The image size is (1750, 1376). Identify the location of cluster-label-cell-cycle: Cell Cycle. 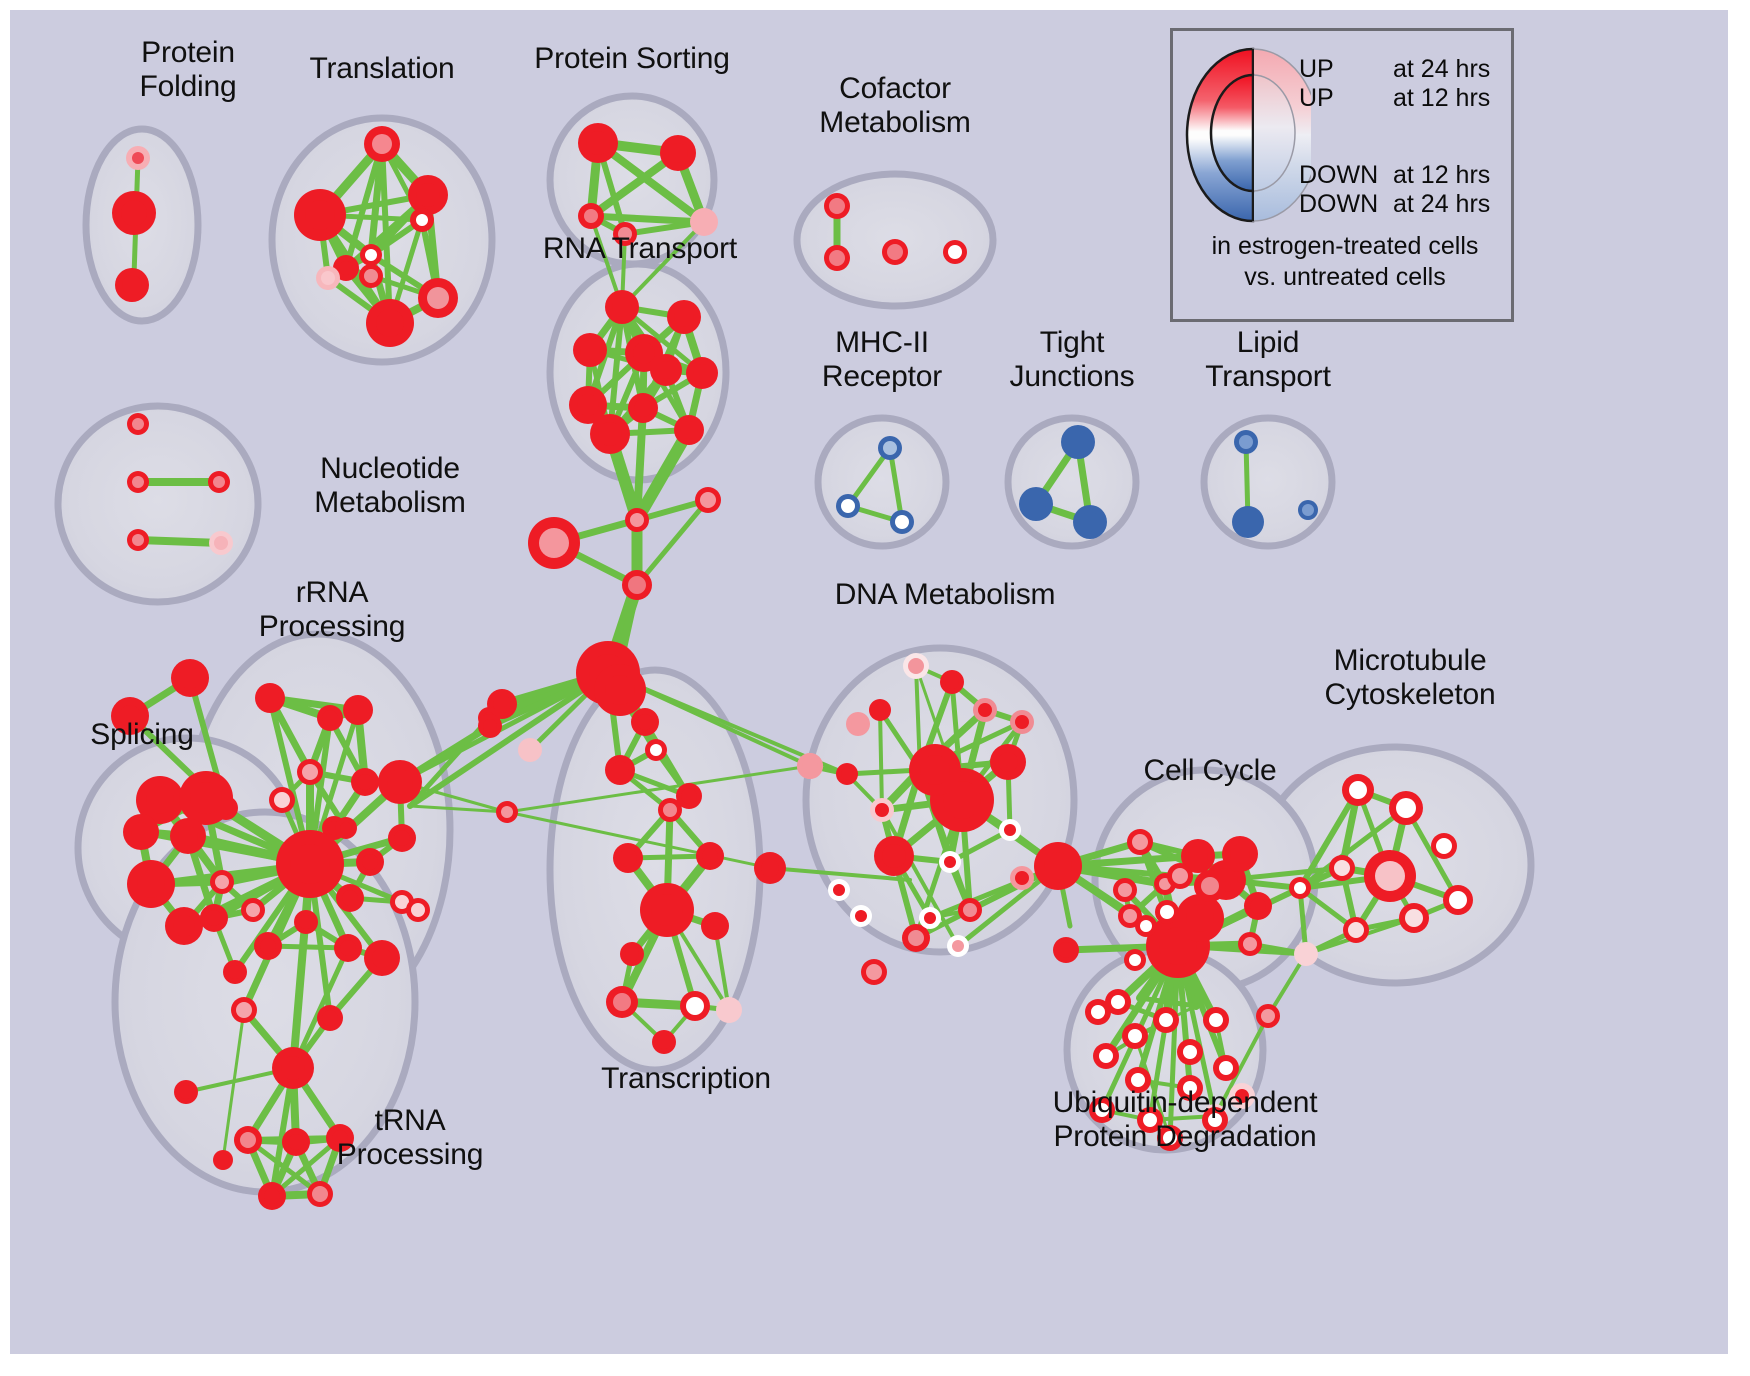
(1210, 770).